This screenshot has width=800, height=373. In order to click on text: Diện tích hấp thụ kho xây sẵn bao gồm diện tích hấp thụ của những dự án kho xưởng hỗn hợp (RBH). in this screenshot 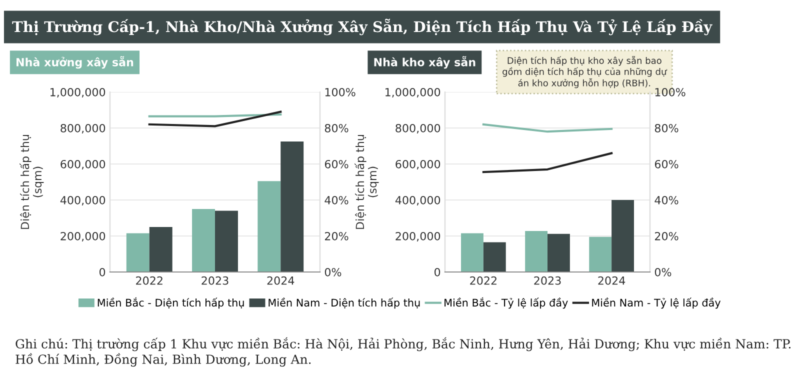, I will do `click(585, 72)`.